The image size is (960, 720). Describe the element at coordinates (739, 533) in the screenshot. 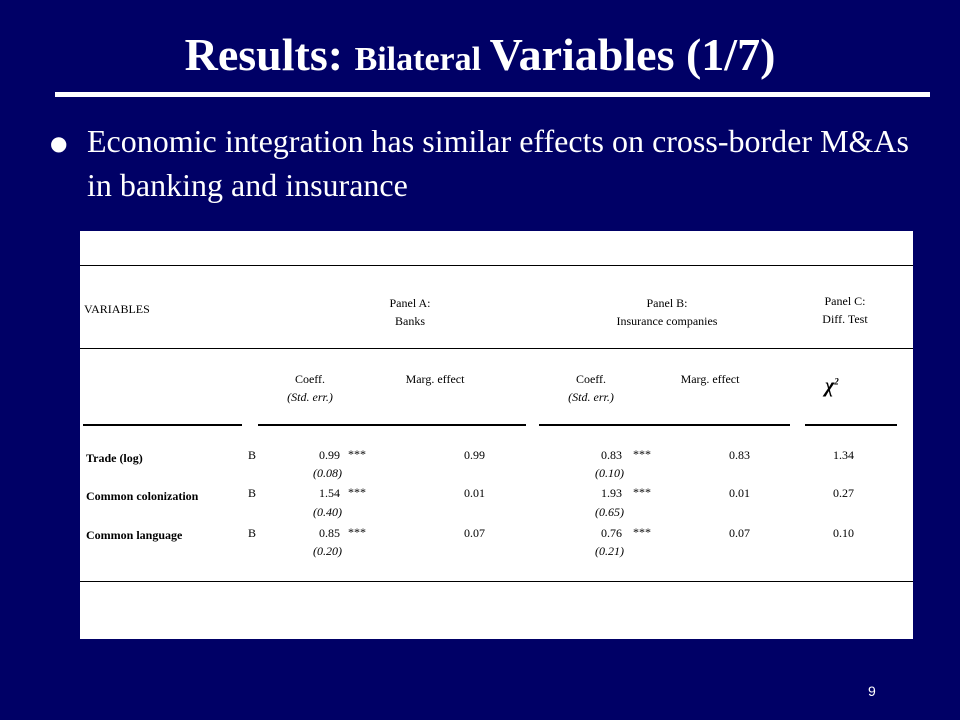

I see `panel-b-marg: 0.07` at that location.